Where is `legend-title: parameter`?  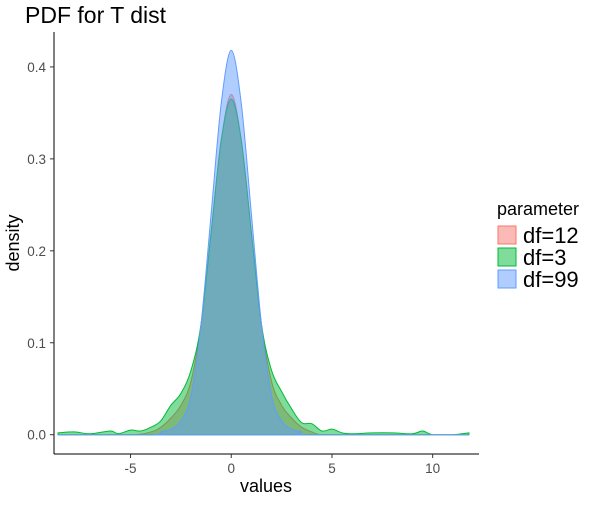 legend-title: parameter is located at coordinates (538, 209).